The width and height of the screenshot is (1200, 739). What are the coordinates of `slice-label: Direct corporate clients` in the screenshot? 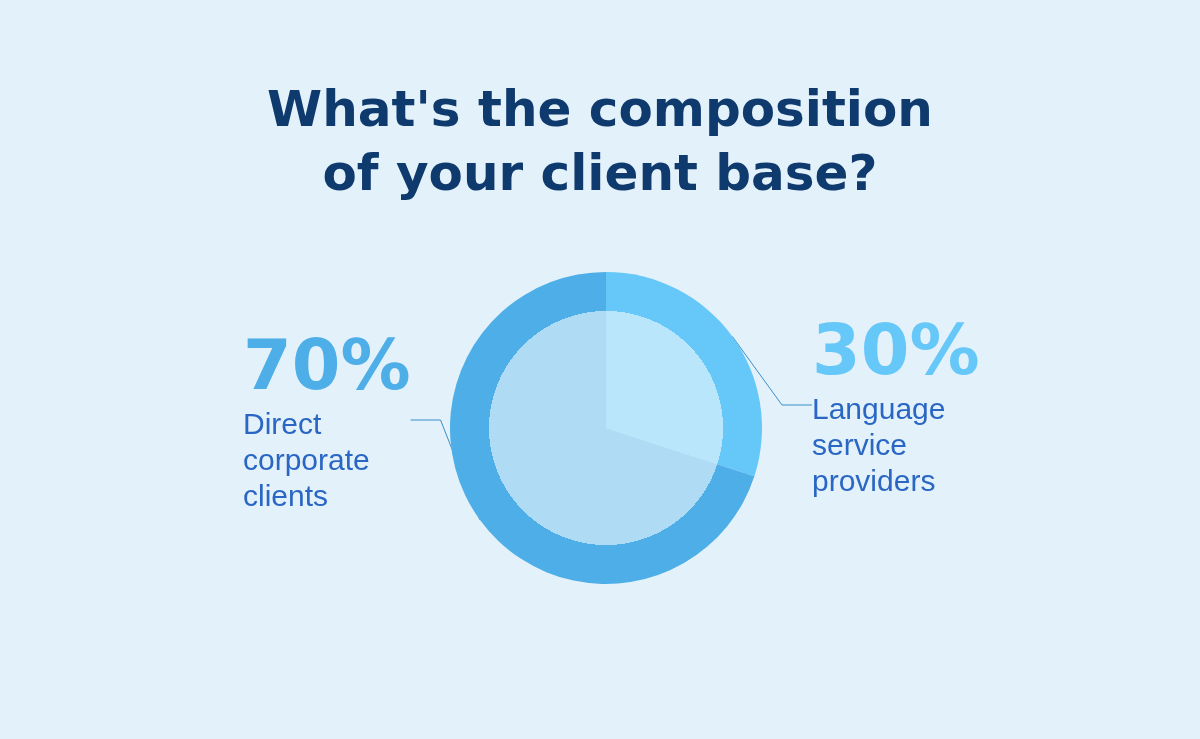 It's located at (306, 459).